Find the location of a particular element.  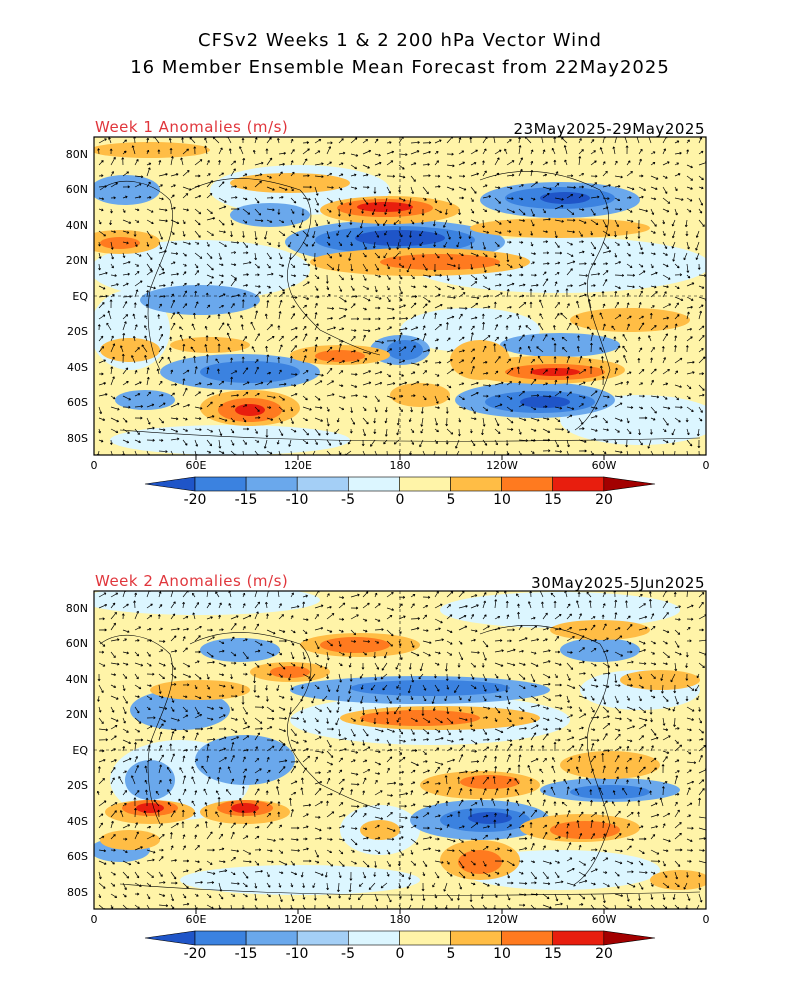

title-line-1: CFSv2 Weeks 1 & 2 200 hPa Vector Wind is located at coordinates (400, 40).